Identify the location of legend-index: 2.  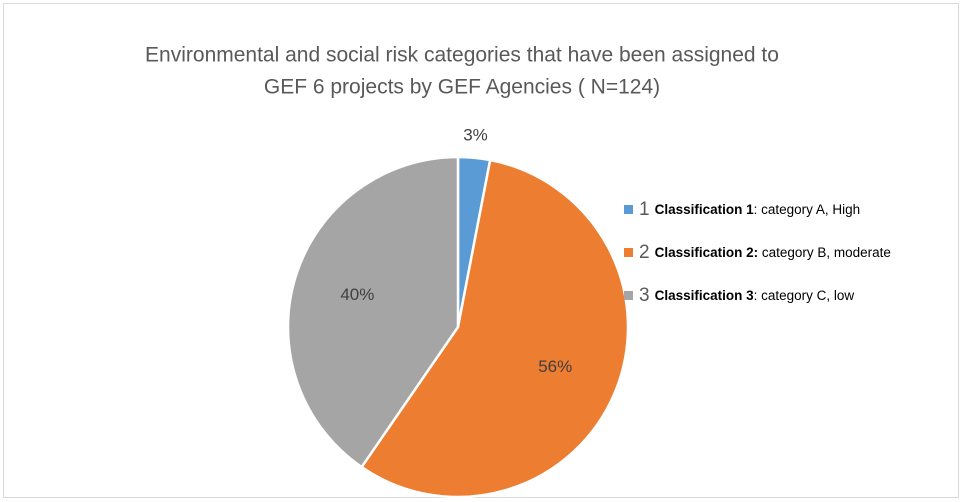
(644, 252).